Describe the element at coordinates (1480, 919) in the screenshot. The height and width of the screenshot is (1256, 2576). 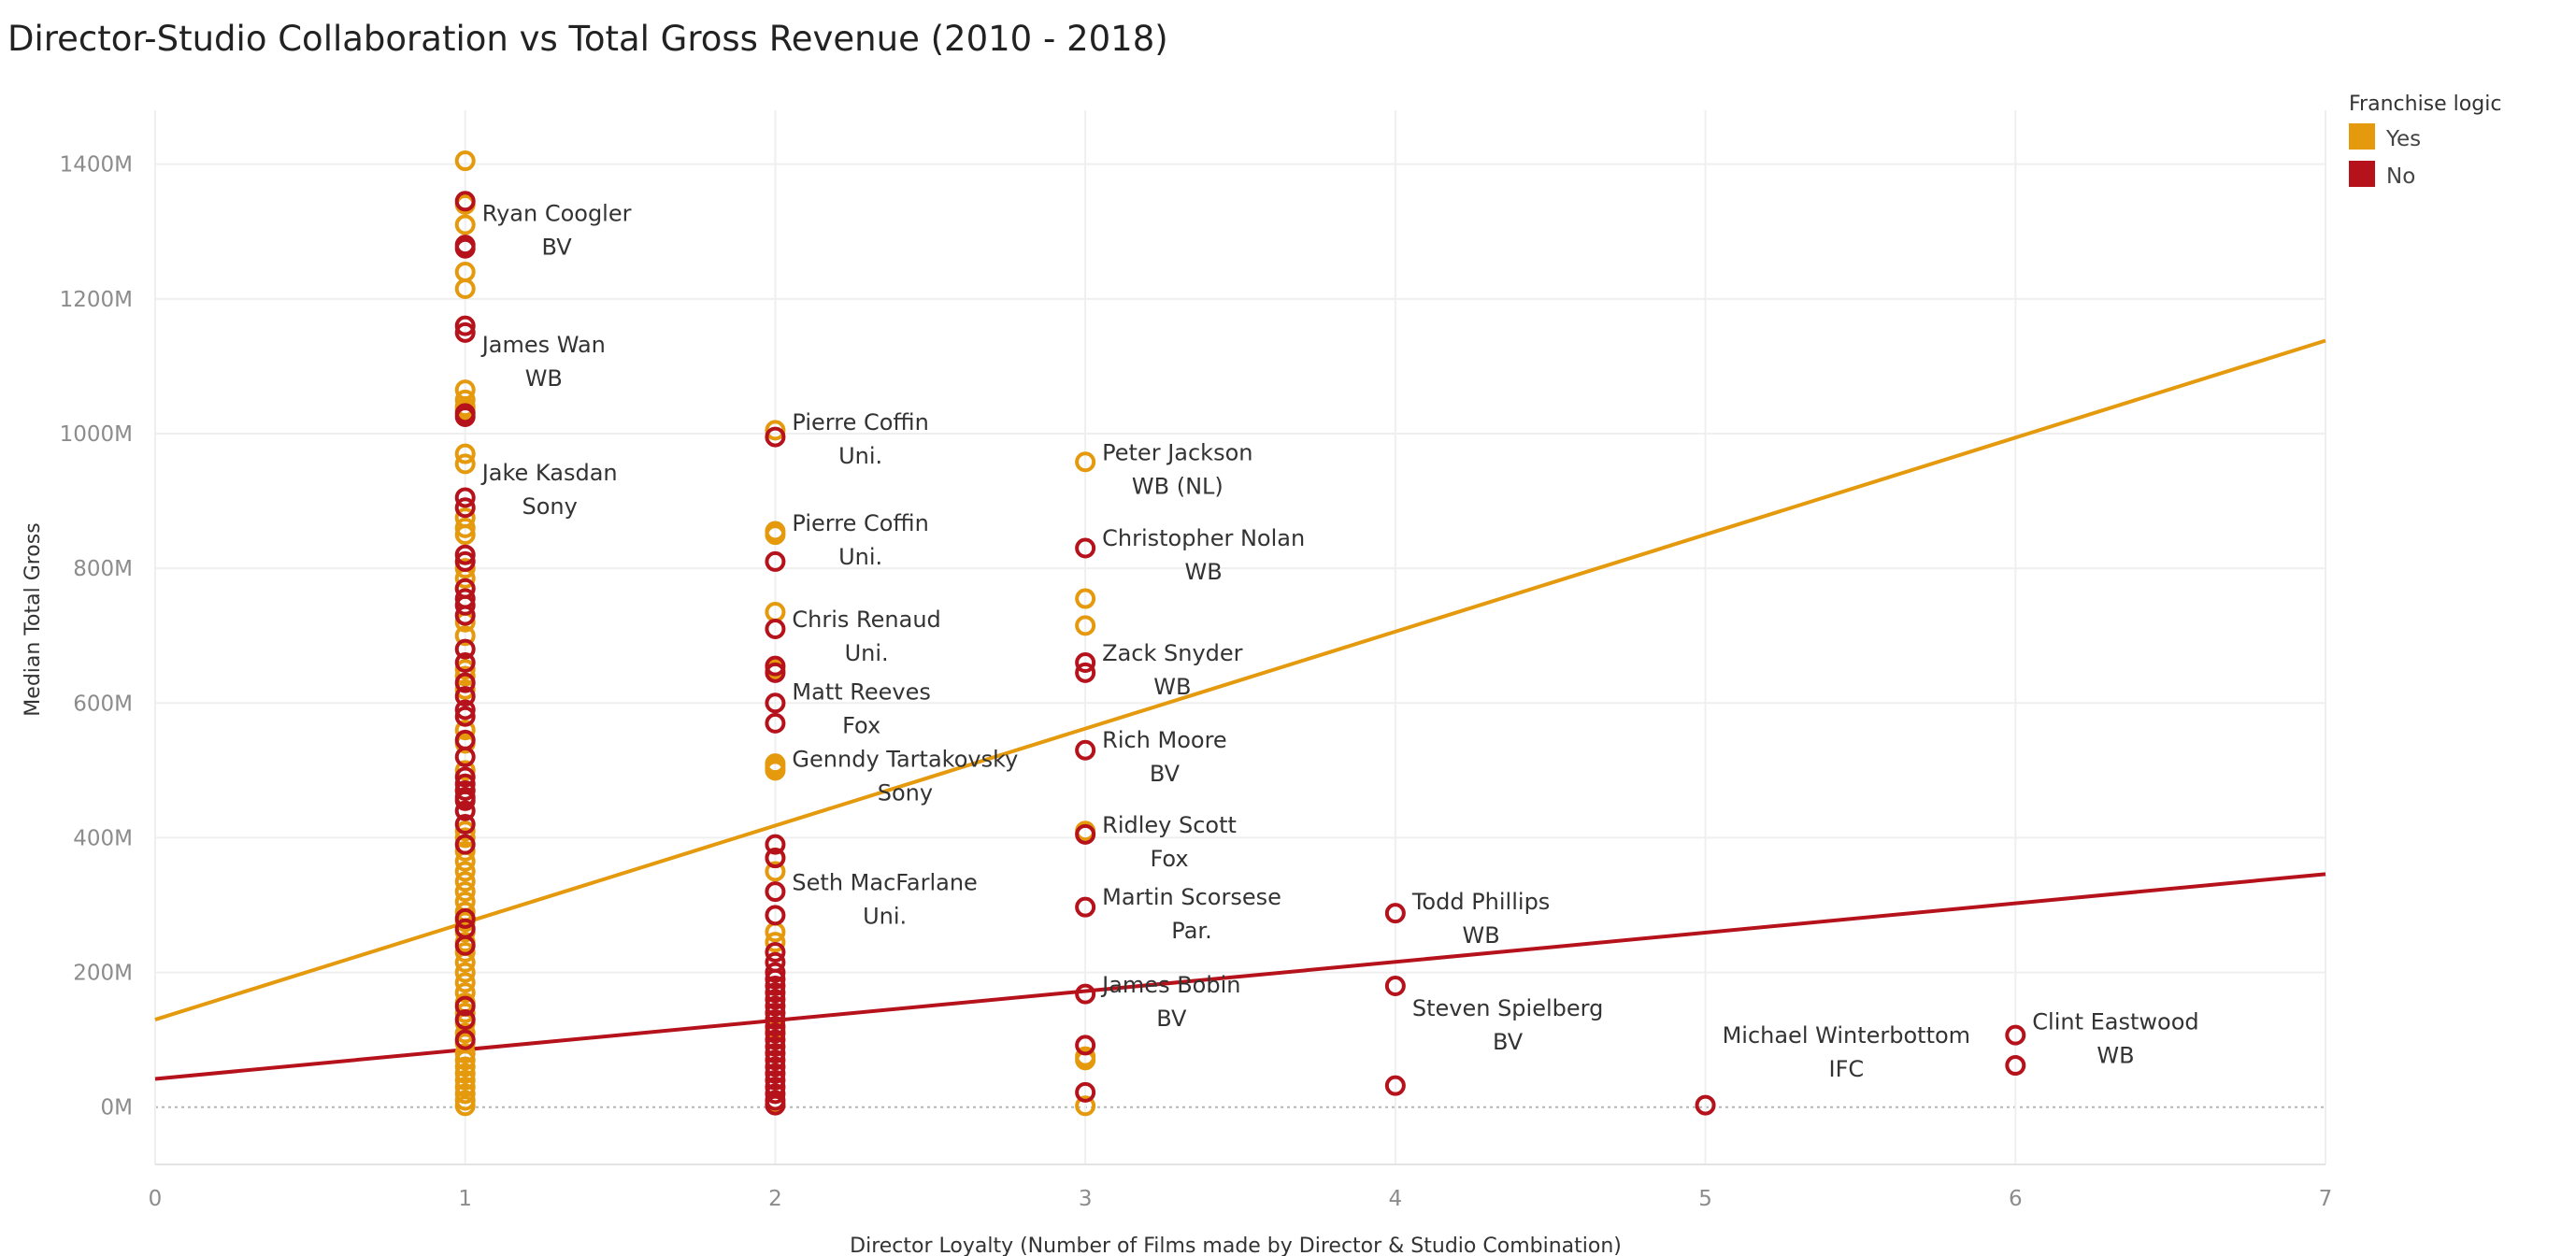
I see `annotation: Todd Phillips WB` at that location.